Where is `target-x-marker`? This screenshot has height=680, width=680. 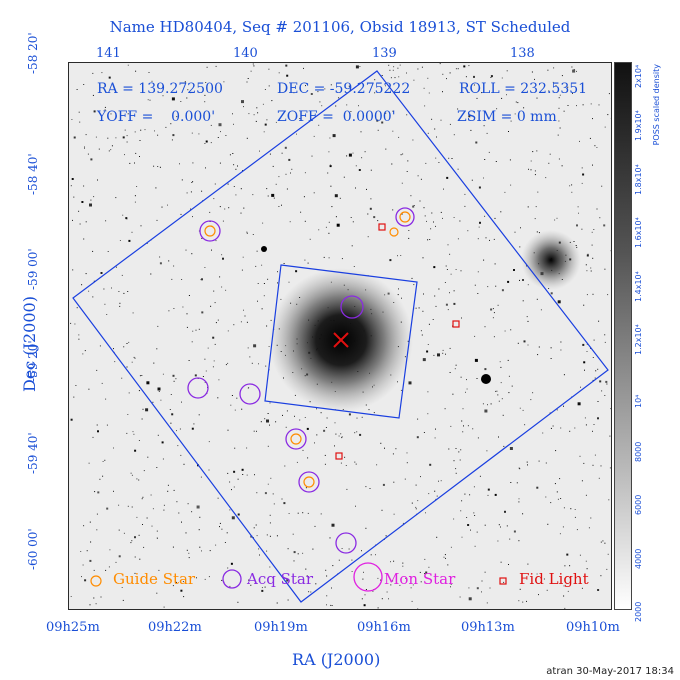
target-x-marker is located at coordinates (341, 340).